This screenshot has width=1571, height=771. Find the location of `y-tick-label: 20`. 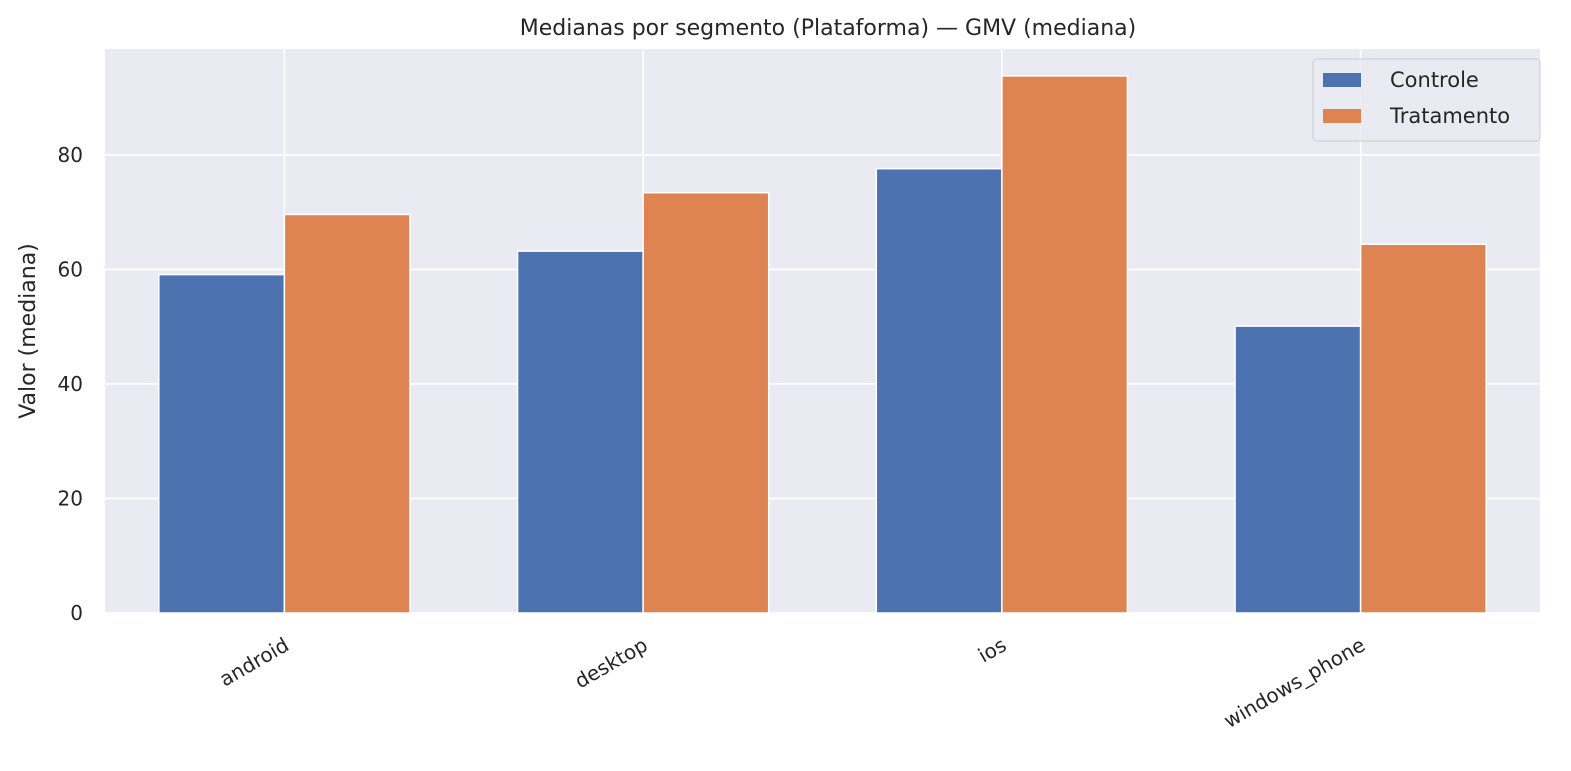

y-tick-label: 20 is located at coordinates (70, 498).